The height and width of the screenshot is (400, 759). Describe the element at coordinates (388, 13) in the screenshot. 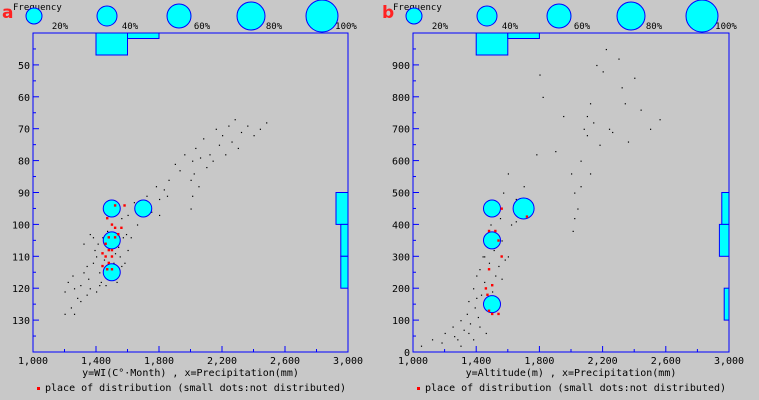

I see `panel-letter: b` at that location.